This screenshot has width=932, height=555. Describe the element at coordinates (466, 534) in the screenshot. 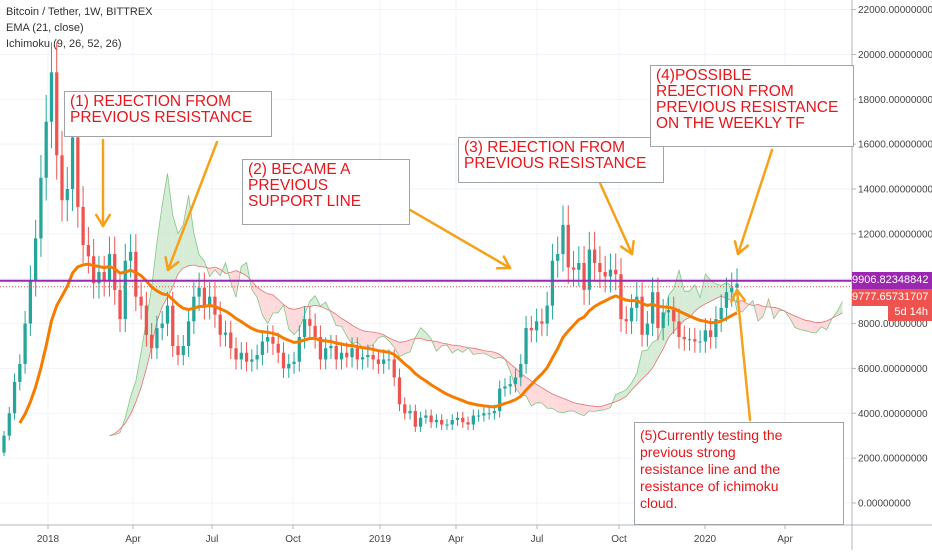

I see `x-axis: 2018 Apr Jul Oct 2019 Apr Jul Oct 2020 Apr` at that location.